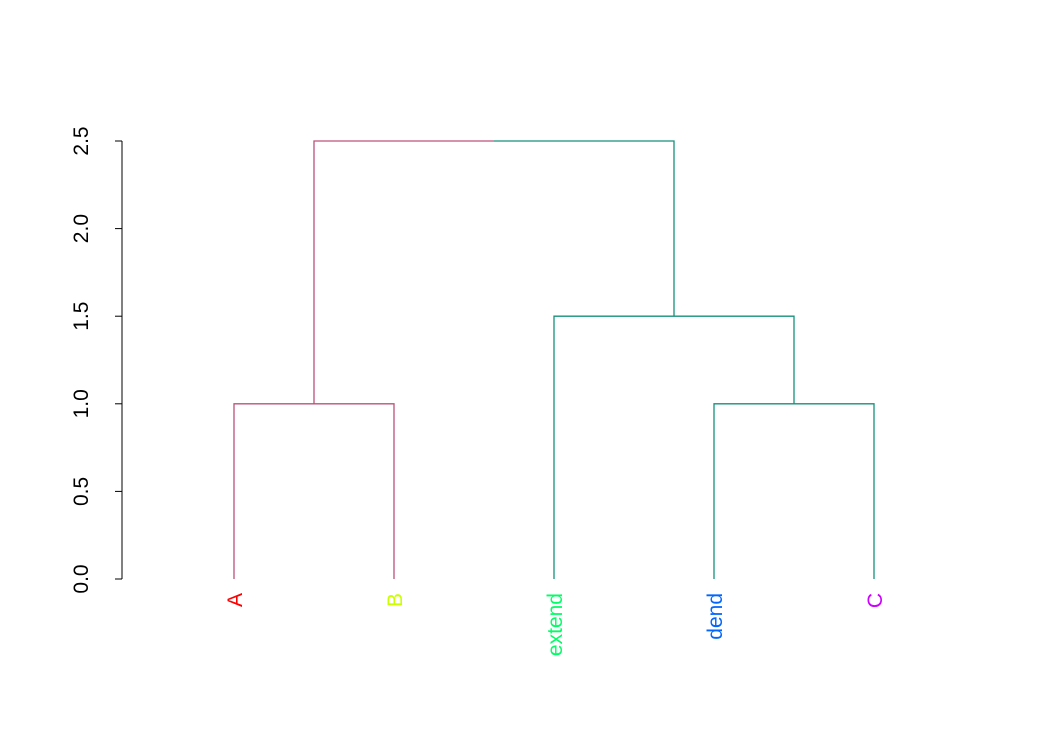 This screenshot has height=755, width=1050. Describe the element at coordinates (273, 491) in the screenshot. I see `branch-AB-left` at that location.